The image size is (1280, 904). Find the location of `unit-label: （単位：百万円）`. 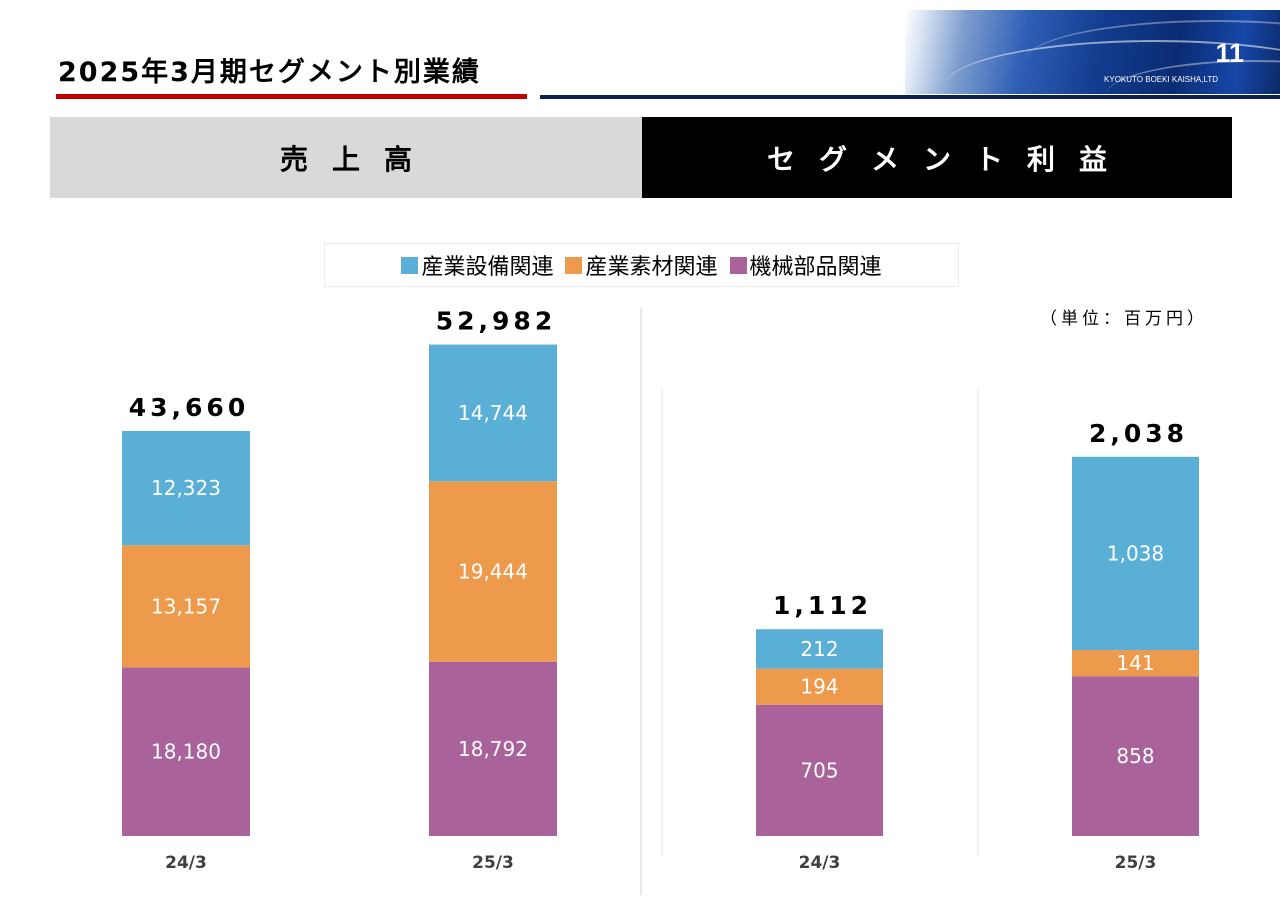

unit-label: （単位：百万円） is located at coordinates (1124, 319).